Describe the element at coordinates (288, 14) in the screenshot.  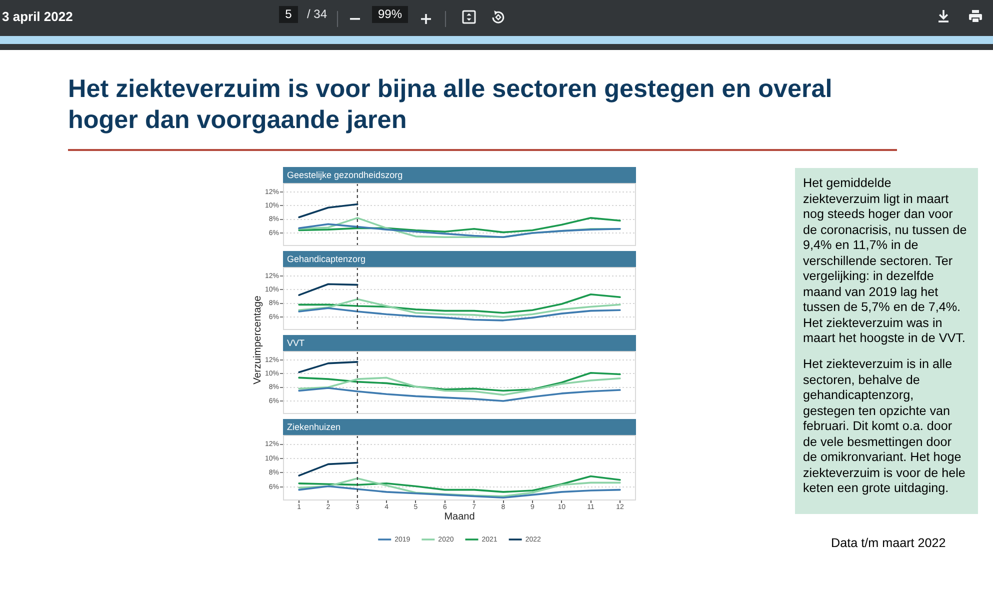
I see `page-field: 5` at that location.